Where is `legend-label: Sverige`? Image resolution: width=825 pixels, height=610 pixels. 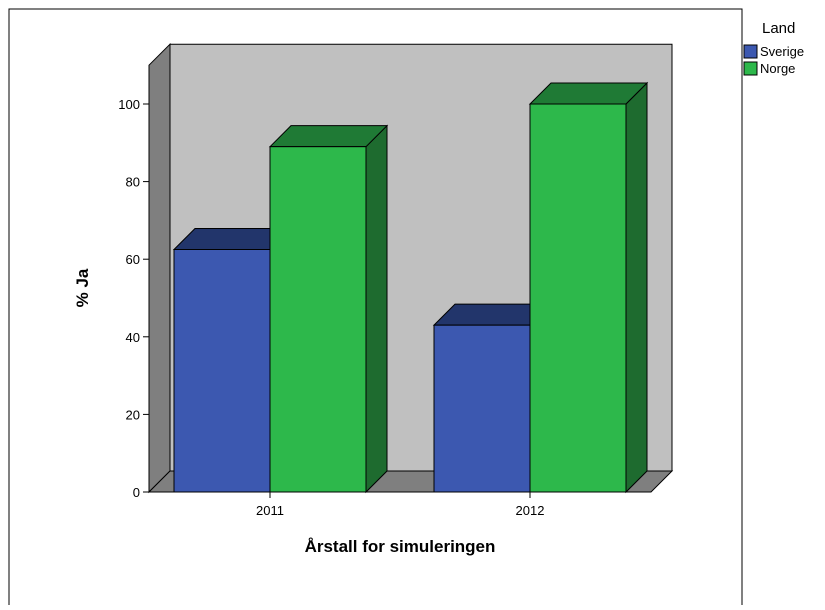
legend-label: Sverige is located at coordinates (782, 51).